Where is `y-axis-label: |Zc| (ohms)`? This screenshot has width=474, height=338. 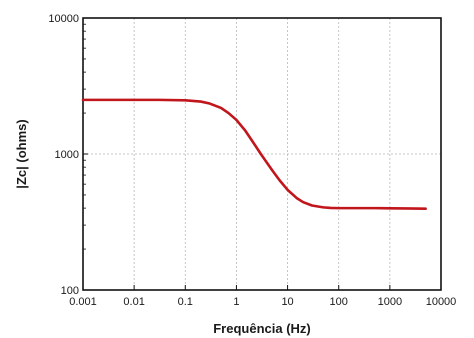
y-axis-label: |Zc| (ohms) is located at coordinates (21, 153).